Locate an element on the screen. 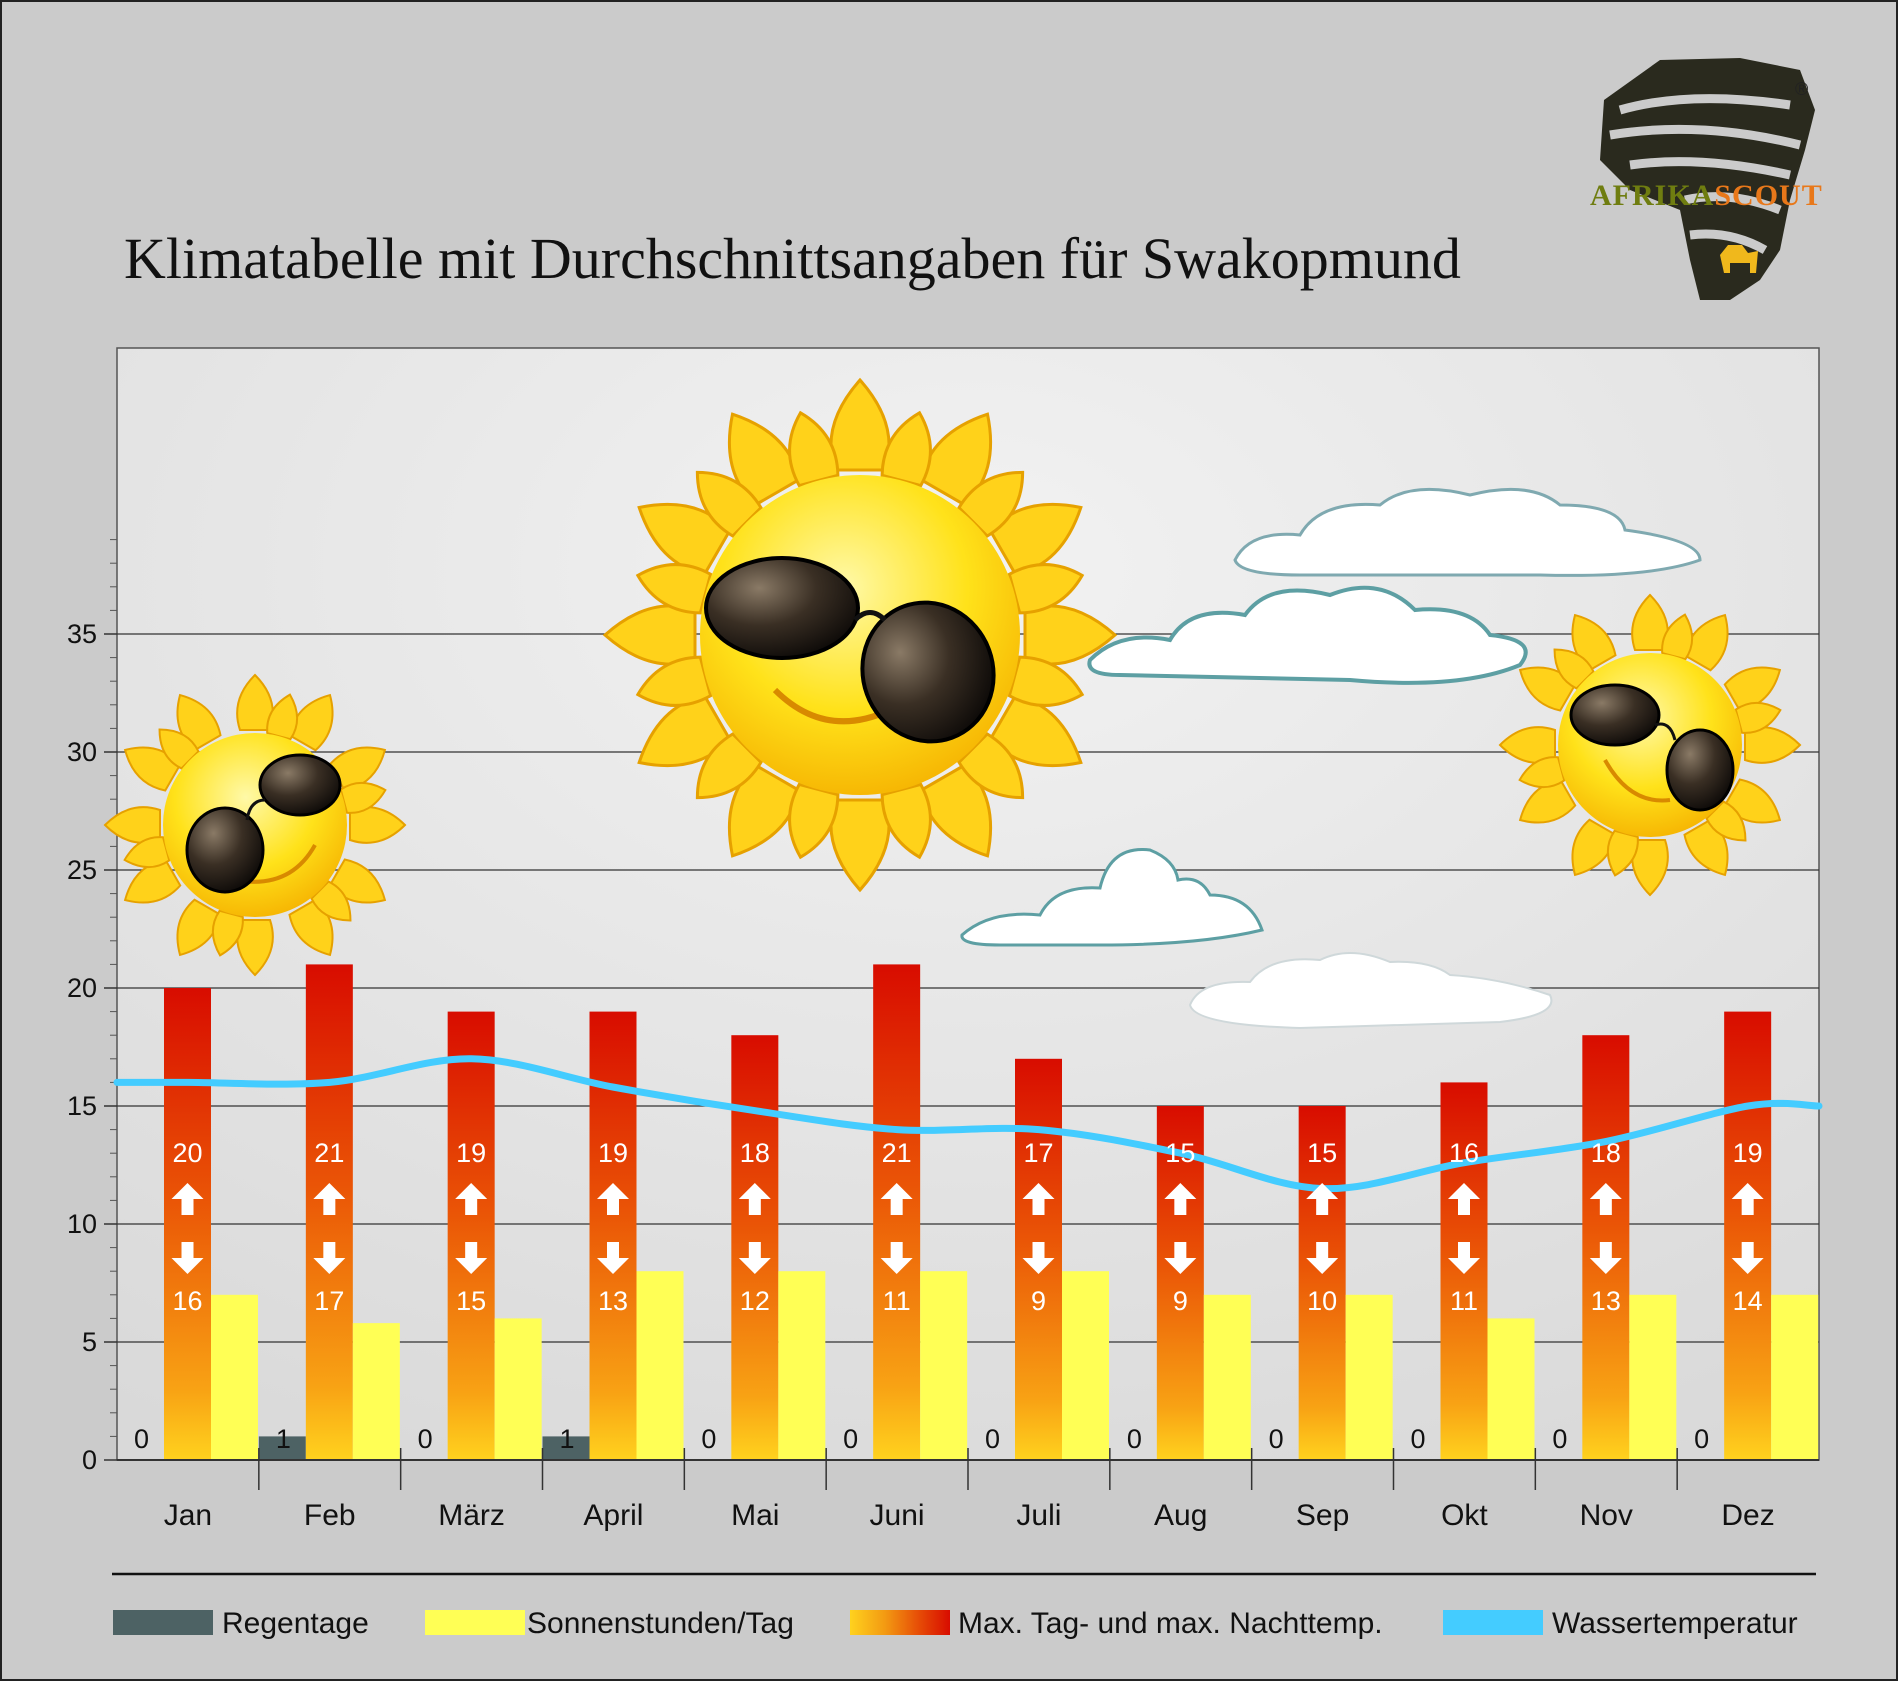 This screenshot has width=1898, height=1681. day-temp-label: 17 is located at coordinates (1038, 1153).